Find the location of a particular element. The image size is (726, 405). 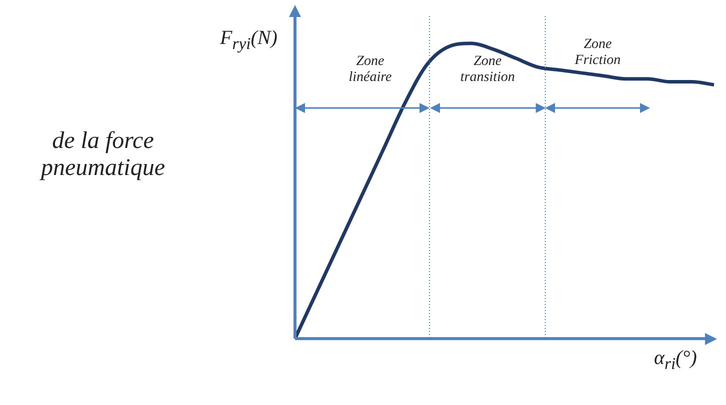

text: de la force pneumatique is located at coordinates (103, 155).